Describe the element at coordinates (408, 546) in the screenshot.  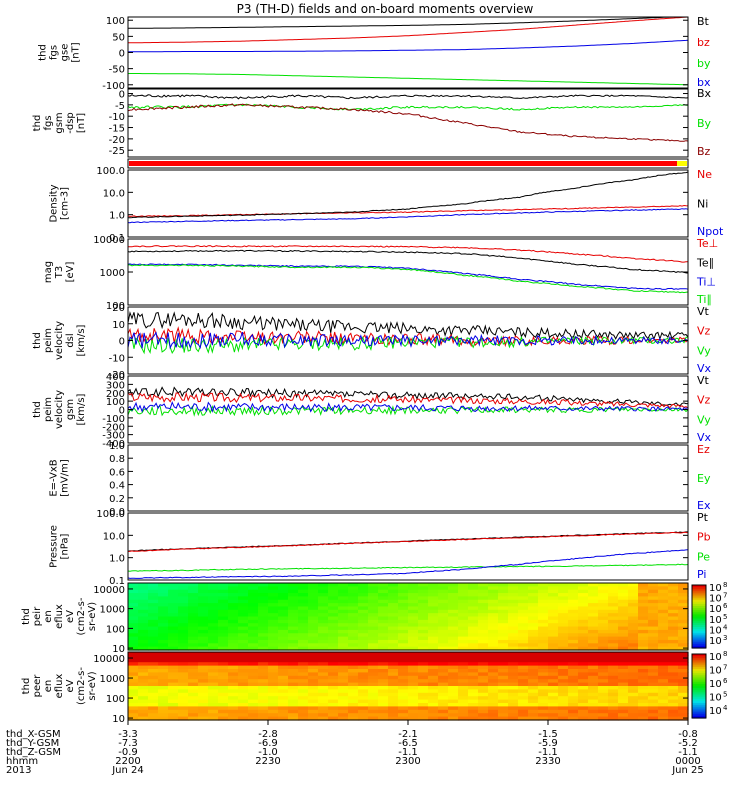
I see `panel-frame` at that location.